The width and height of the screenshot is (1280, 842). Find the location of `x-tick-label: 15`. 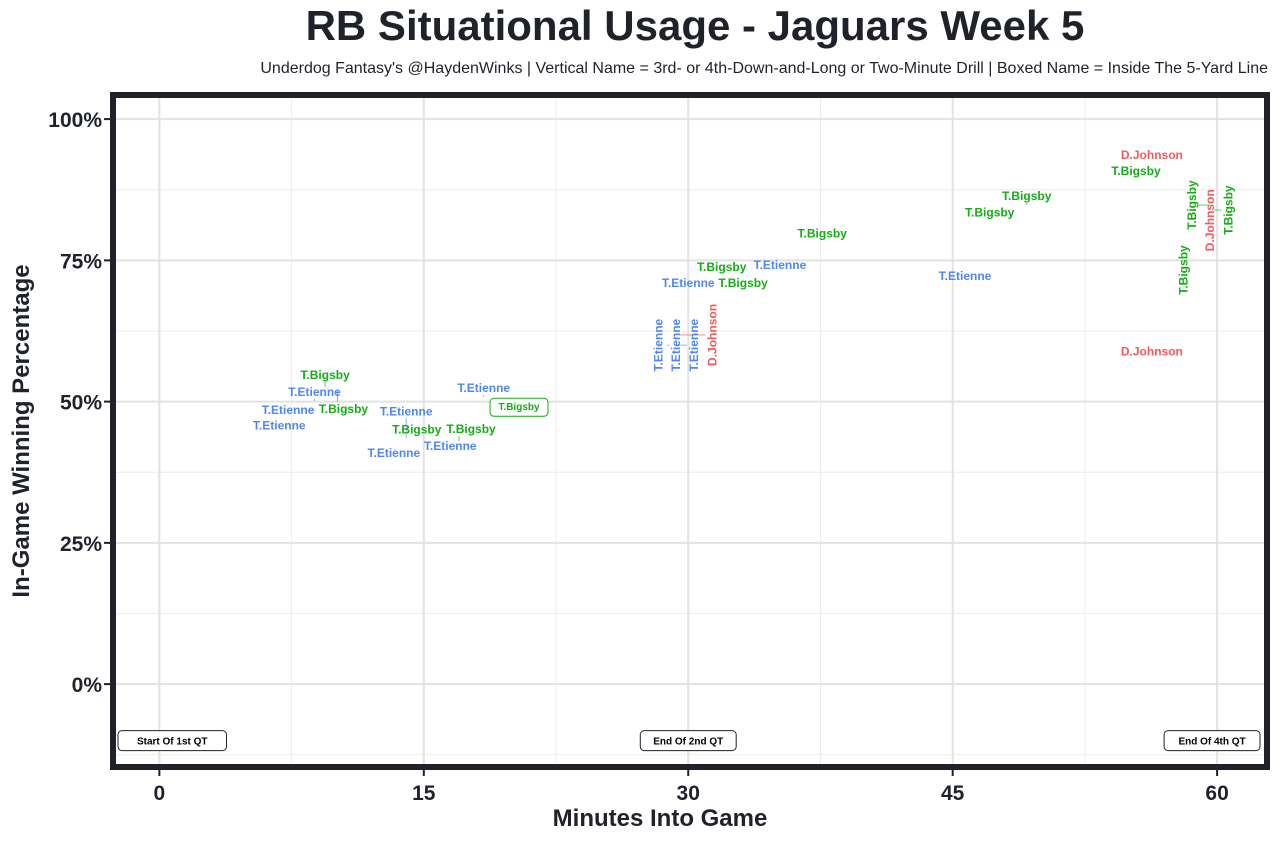

x-tick-label: 15 is located at coordinates (424, 793).